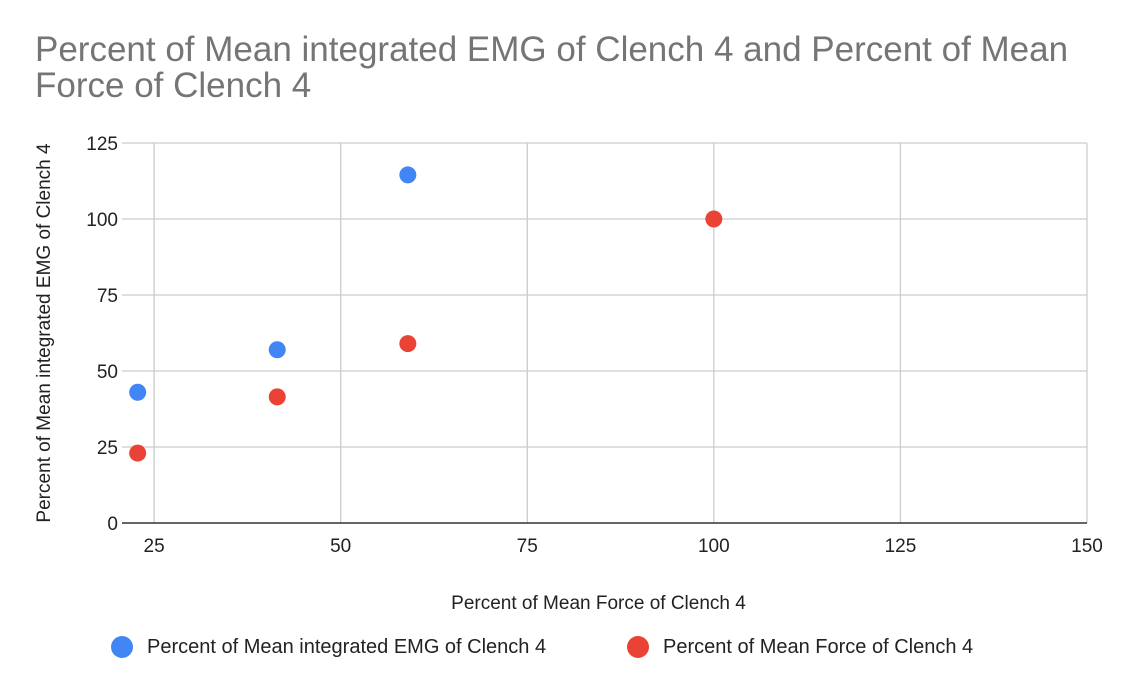 The width and height of the screenshot is (1122, 694). What do you see at coordinates (102, 334) in the screenshot?
I see `y-tick-labels: 0 25 50 75 100 125` at bounding box center [102, 334].